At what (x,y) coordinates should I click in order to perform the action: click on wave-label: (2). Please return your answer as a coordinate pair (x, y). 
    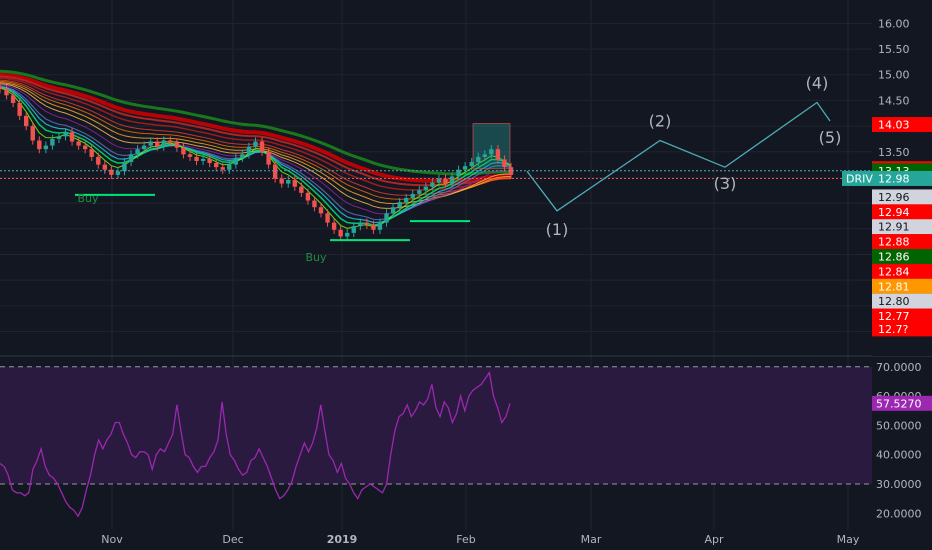
    Looking at the image, I should click on (660, 120).